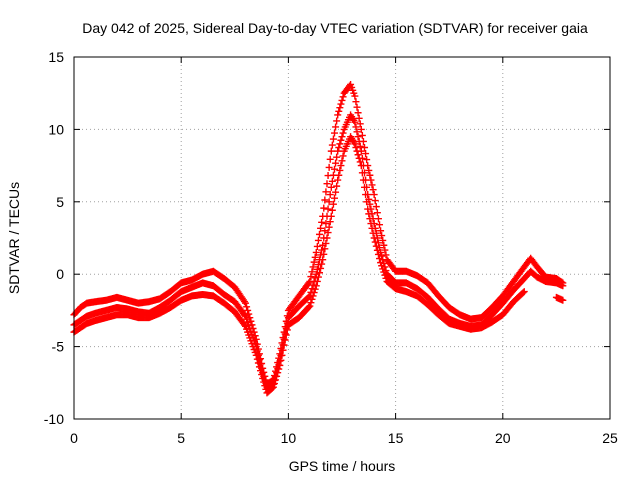 This screenshot has width=640, height=480. Describe the element at coordinates (54, 419) in the screenshot. I see `y-tick-label: -10` at that location.